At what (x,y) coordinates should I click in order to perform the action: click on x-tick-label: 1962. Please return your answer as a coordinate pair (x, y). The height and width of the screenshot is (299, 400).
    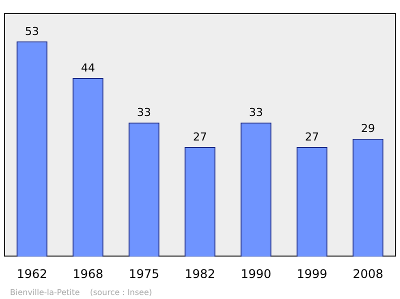
    Looking at the image, I should click on (32, 273).